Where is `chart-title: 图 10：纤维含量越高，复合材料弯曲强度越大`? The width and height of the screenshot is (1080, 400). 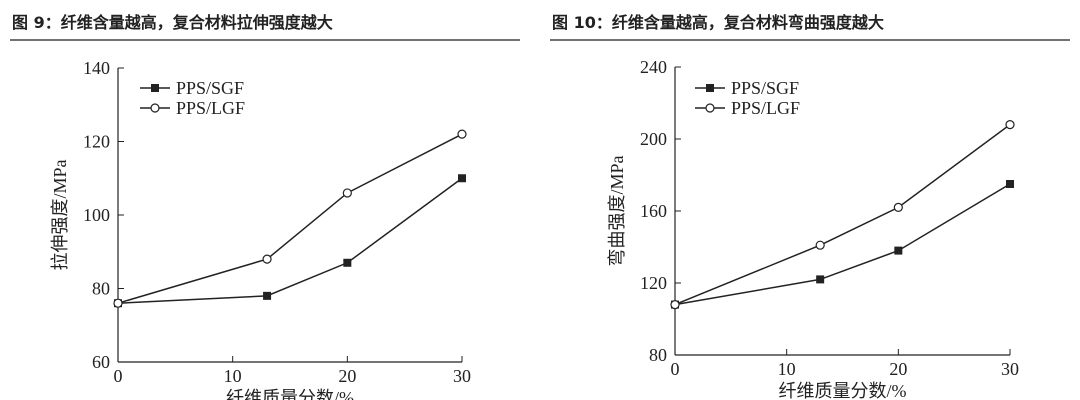 chart-title: 图 10：纤维含量越高，复合材料弯曲强度越大 is located at coordinates (718, 22).